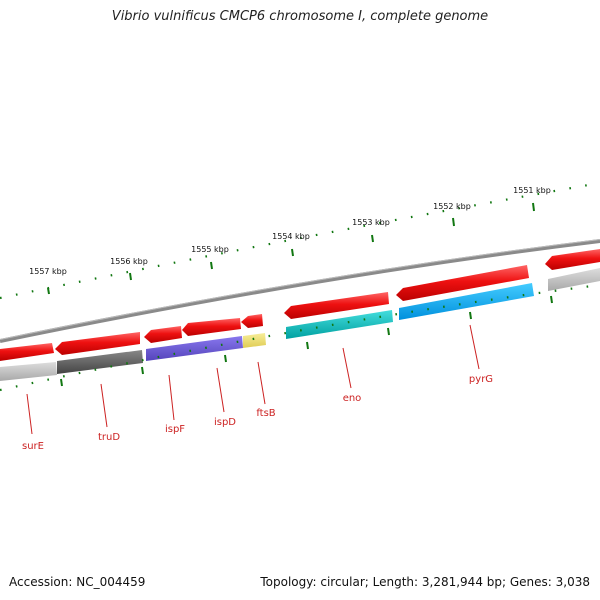 This screenshot has width=600, height=600. What do you see at coordinates (352, 398) in the screenshot?
I see `gene-label-eno: eno` at bounding box center [352, 398].